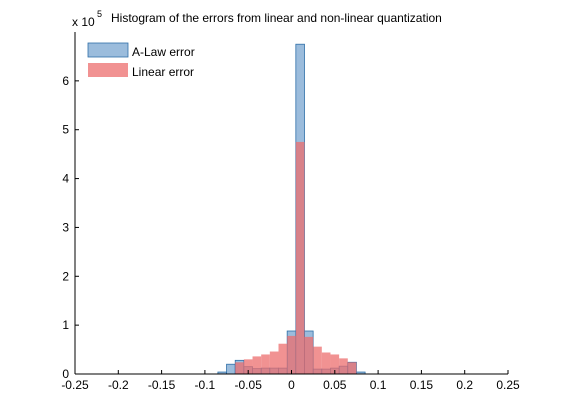  Describe the element at coordinates (75, 385) in the screenshot. I see `x-tick-label: -0.25` at that location.